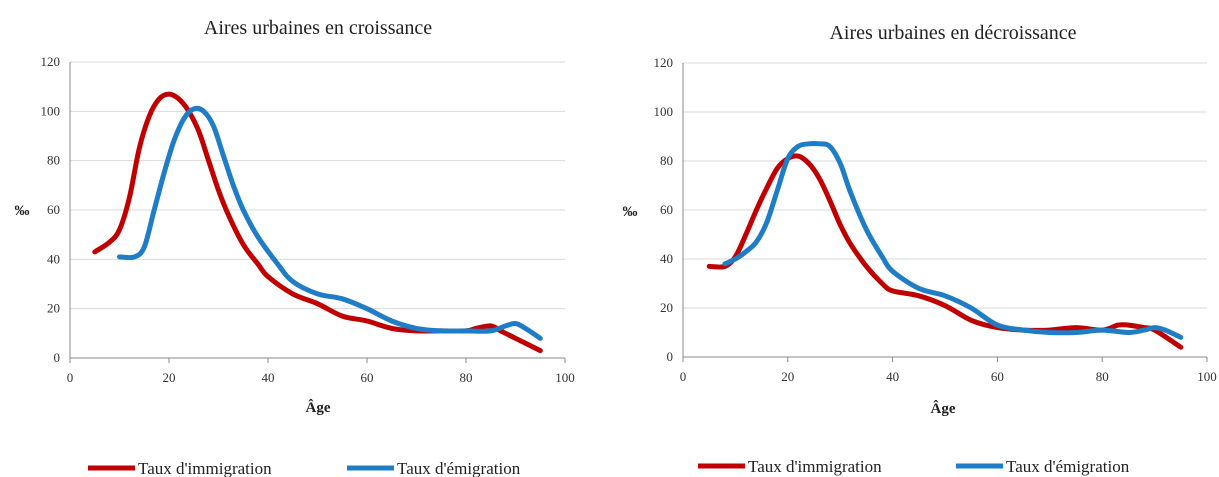  What do you see at coordinates (318, 28) in the screenshot?
I see `chart-title: Aires urbaines en croissance` at bounding box center [318, 28].